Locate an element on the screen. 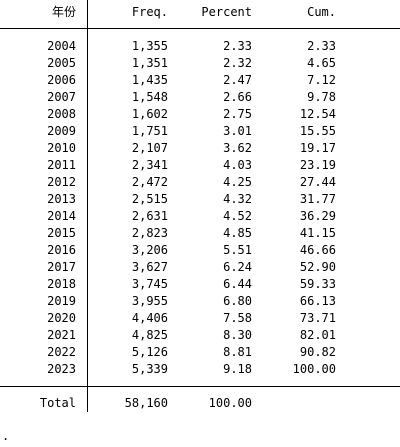  row-freq: 2,472 is located at coordinates (149, 182).